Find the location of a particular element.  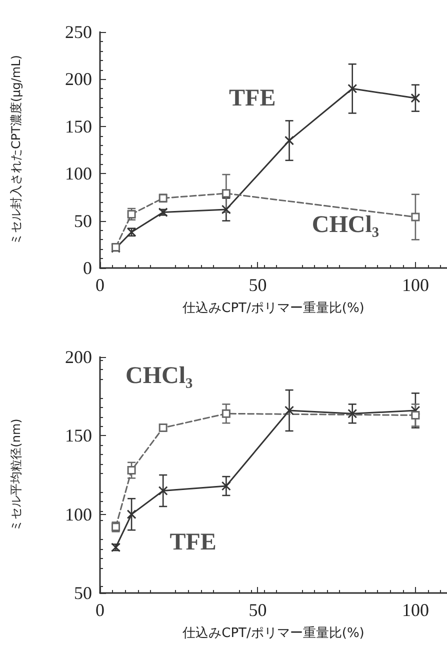

y-axis-title: ミセル平均粒径(nm) is located at coordinates (16, 475).